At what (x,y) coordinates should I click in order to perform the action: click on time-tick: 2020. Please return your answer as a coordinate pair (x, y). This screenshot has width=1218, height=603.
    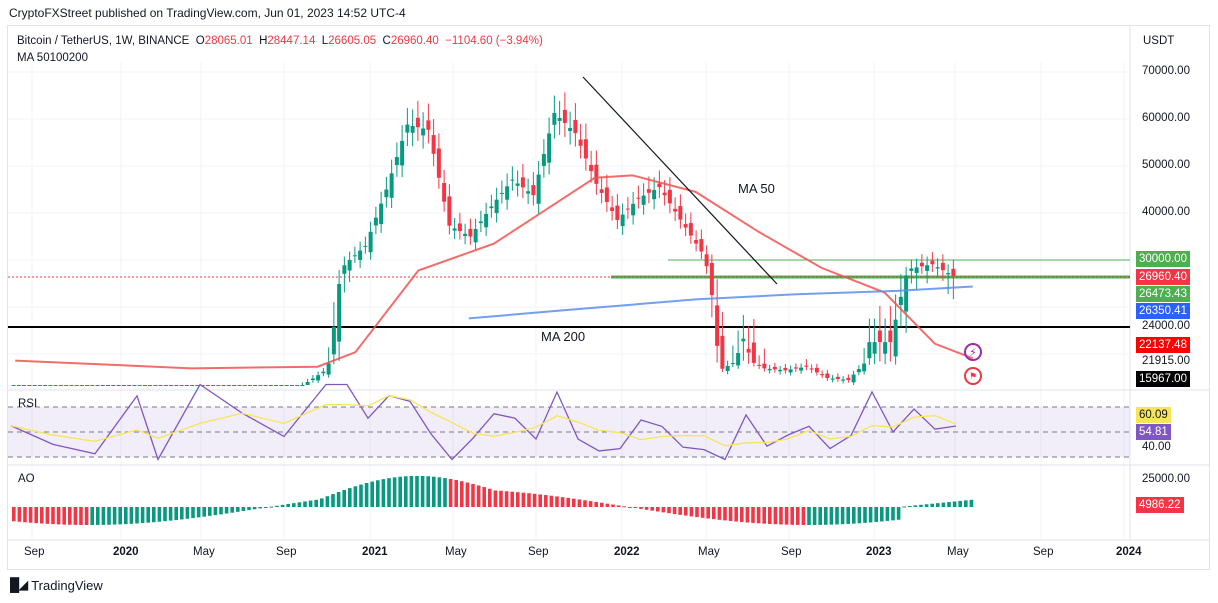
    Looking at the image, I should click on (126, 552).